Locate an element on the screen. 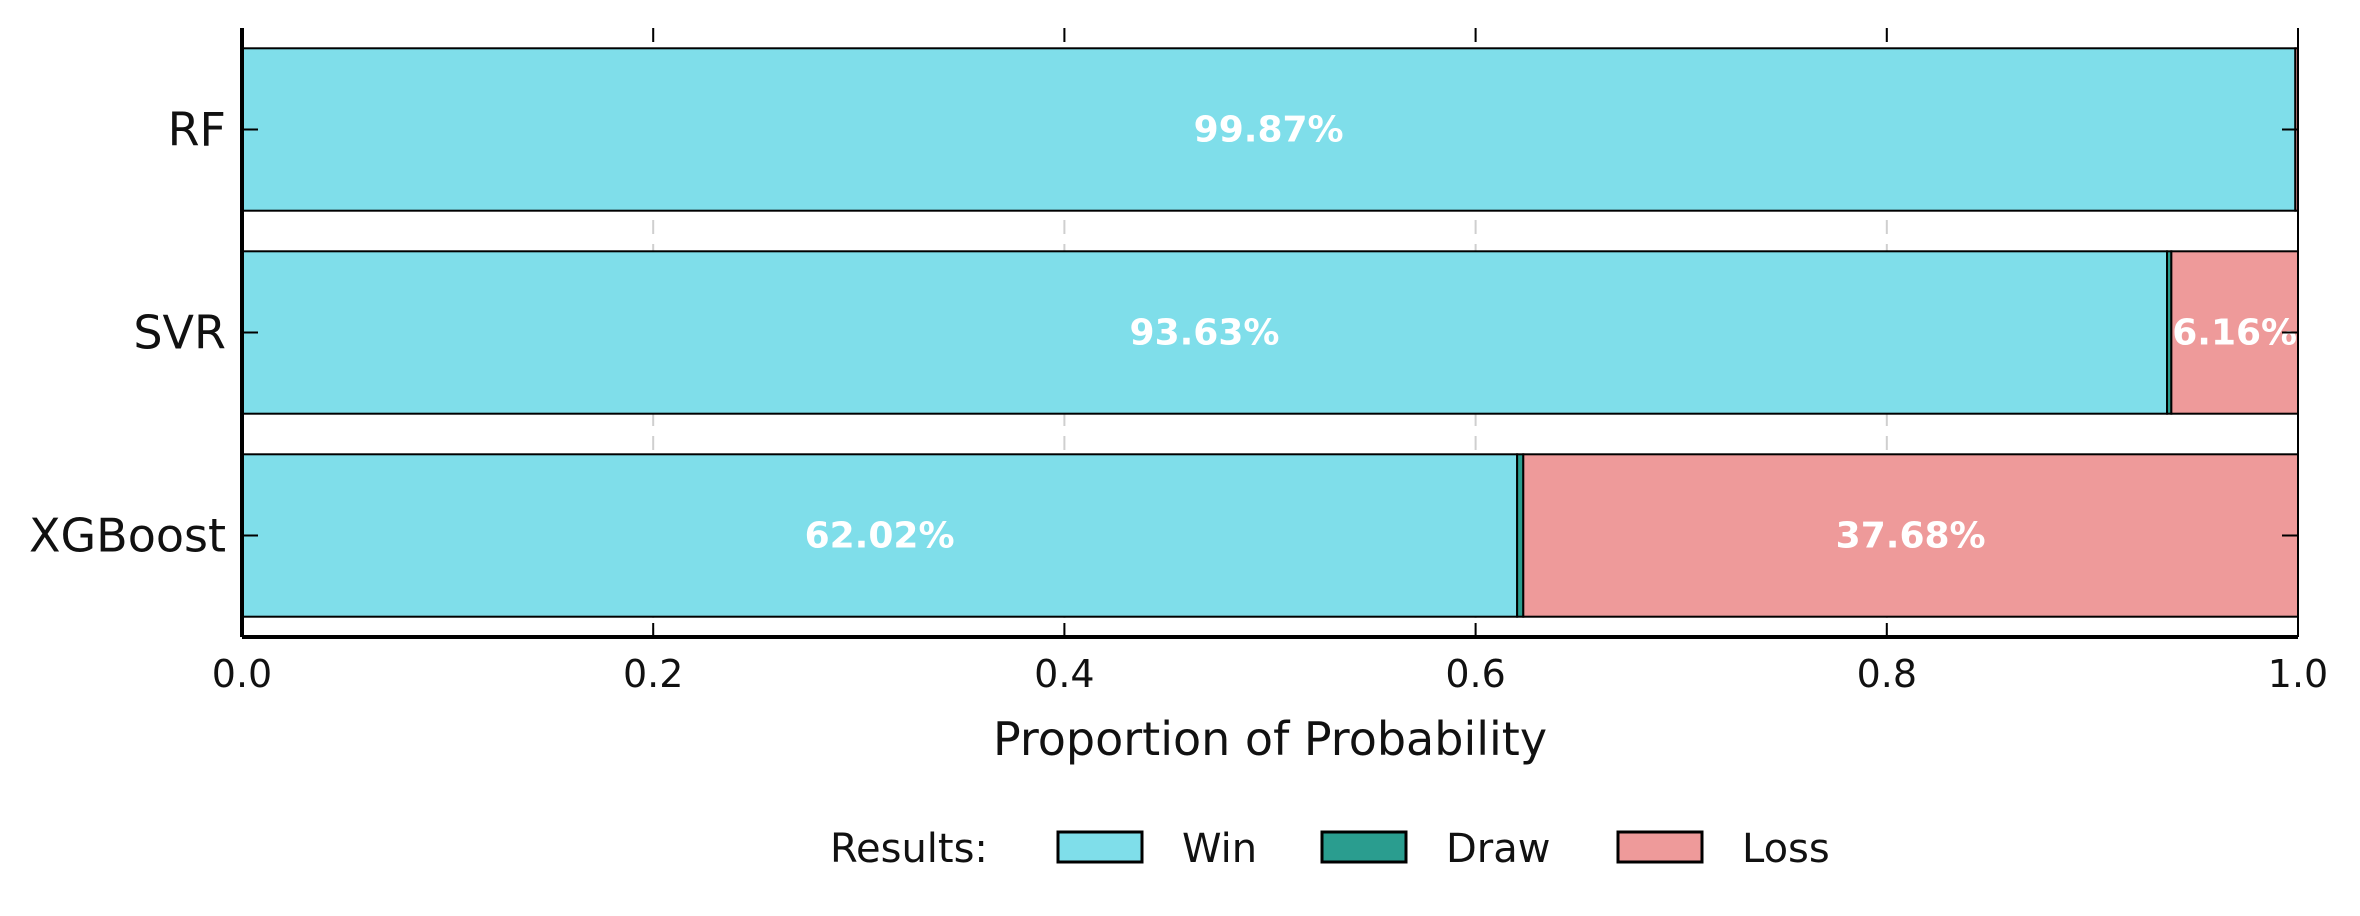 This screenshot has height=916, width=2360. x-tick-labels: 0.0 0.2 0.4 0.6 0.8 1.0 is located at coordinates (1270, 674).